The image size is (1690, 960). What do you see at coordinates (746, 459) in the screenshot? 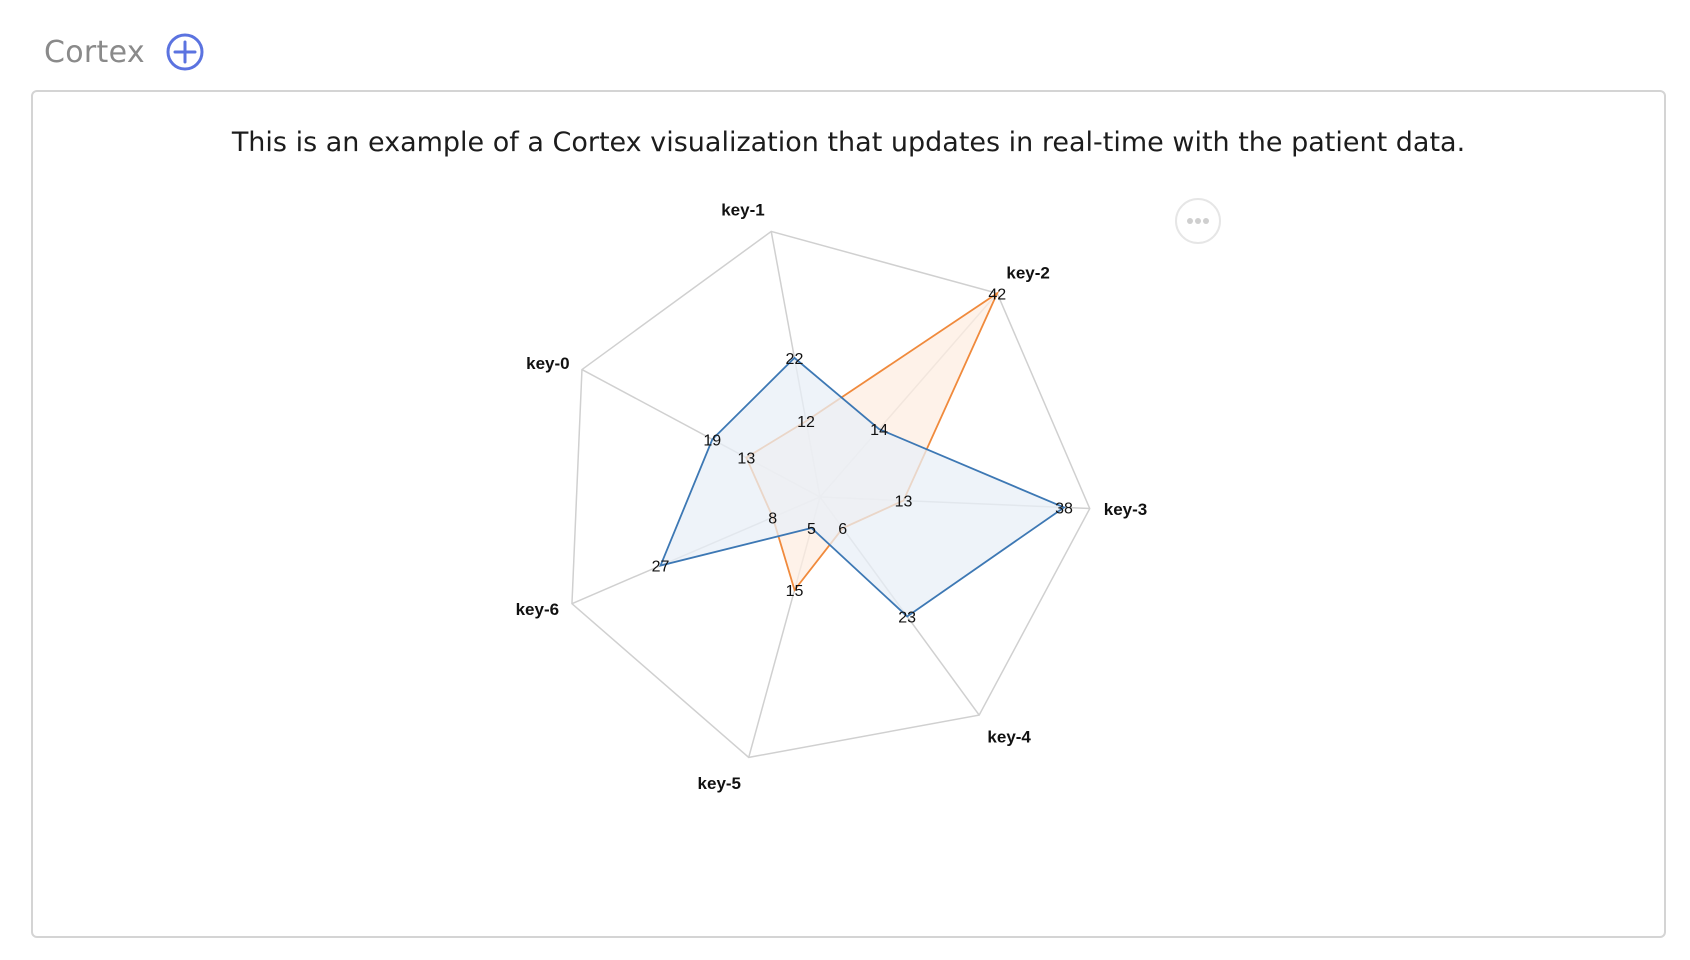
I see `value-label-s1-key-0: 13` at bounding box center [746, 459].